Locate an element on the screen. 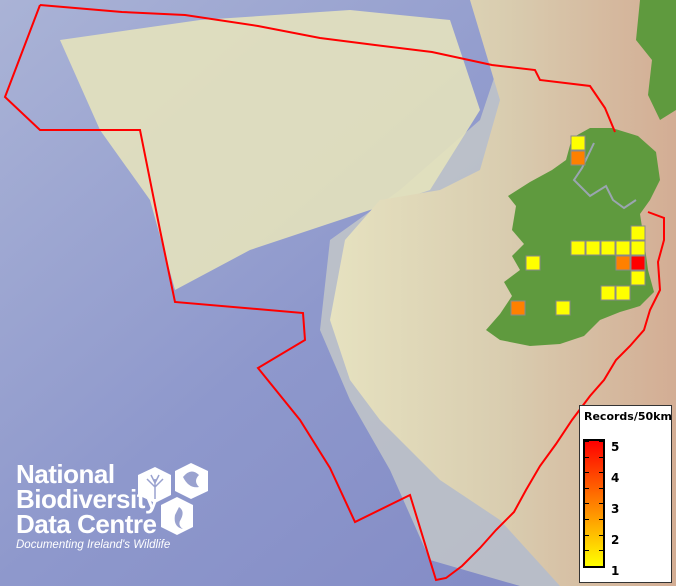  logo-hexagons-icon is located at coordinates (173, 499).